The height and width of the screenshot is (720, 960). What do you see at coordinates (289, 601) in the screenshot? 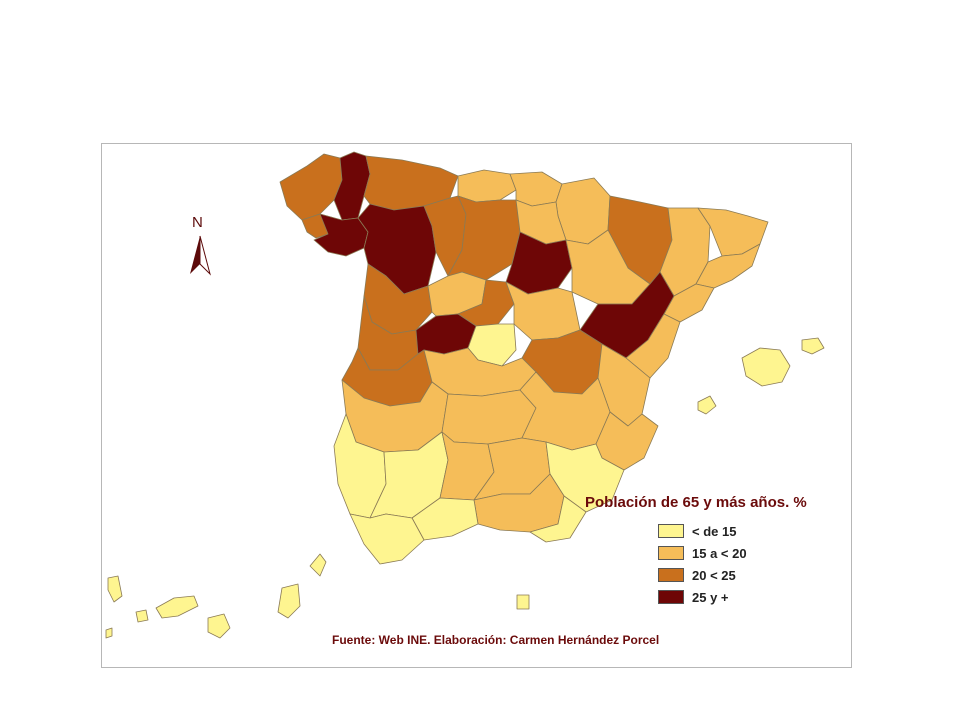
I see `region-fuerteventura` at bounding box center [289, 601].